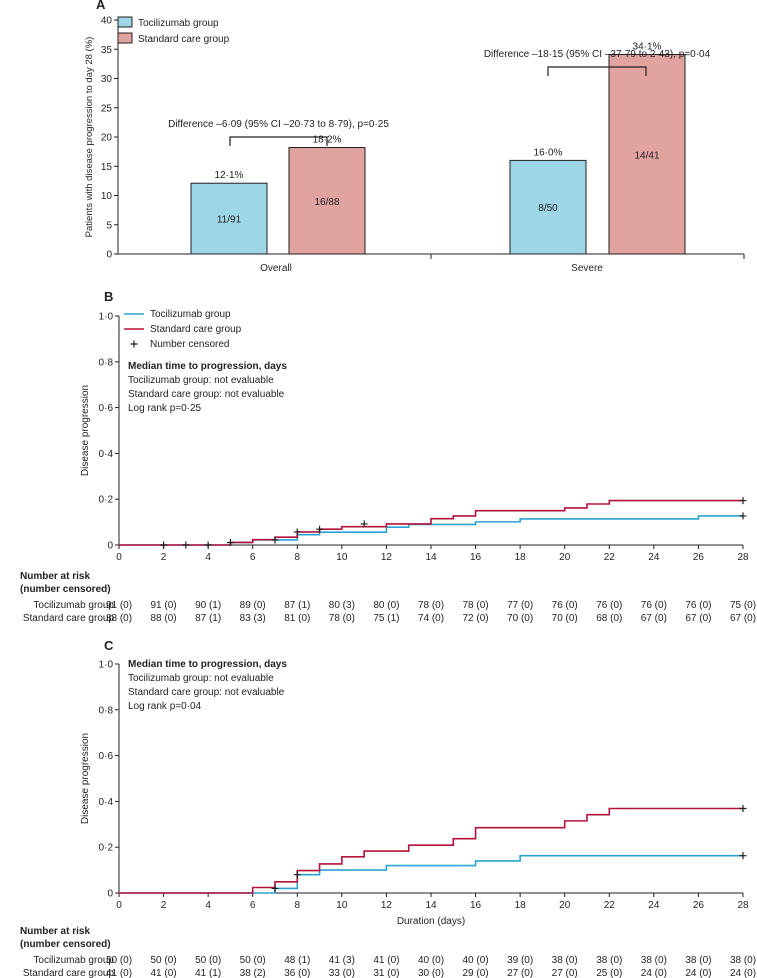  Describe the element at coordinates (565, 973) in the screenshot. I see `risk-value: 27 (0)` at that location.